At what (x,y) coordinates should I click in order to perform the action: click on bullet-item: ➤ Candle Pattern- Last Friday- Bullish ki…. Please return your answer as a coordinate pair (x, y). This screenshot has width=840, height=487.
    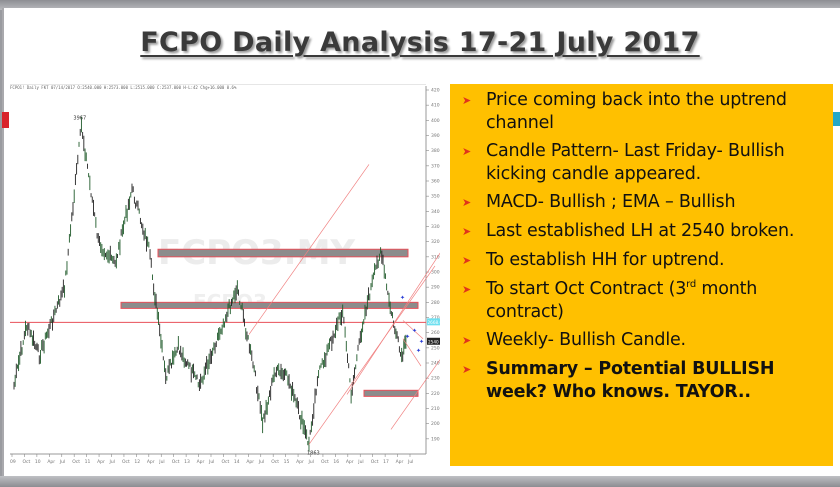
    Looking at the image, I should click on (641, 163).